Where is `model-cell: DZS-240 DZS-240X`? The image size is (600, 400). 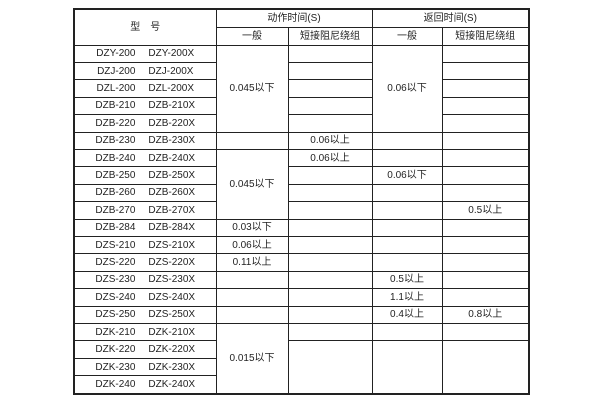
model-cell: DZS-240 DZS-240X is located at coordinates (145, 297).